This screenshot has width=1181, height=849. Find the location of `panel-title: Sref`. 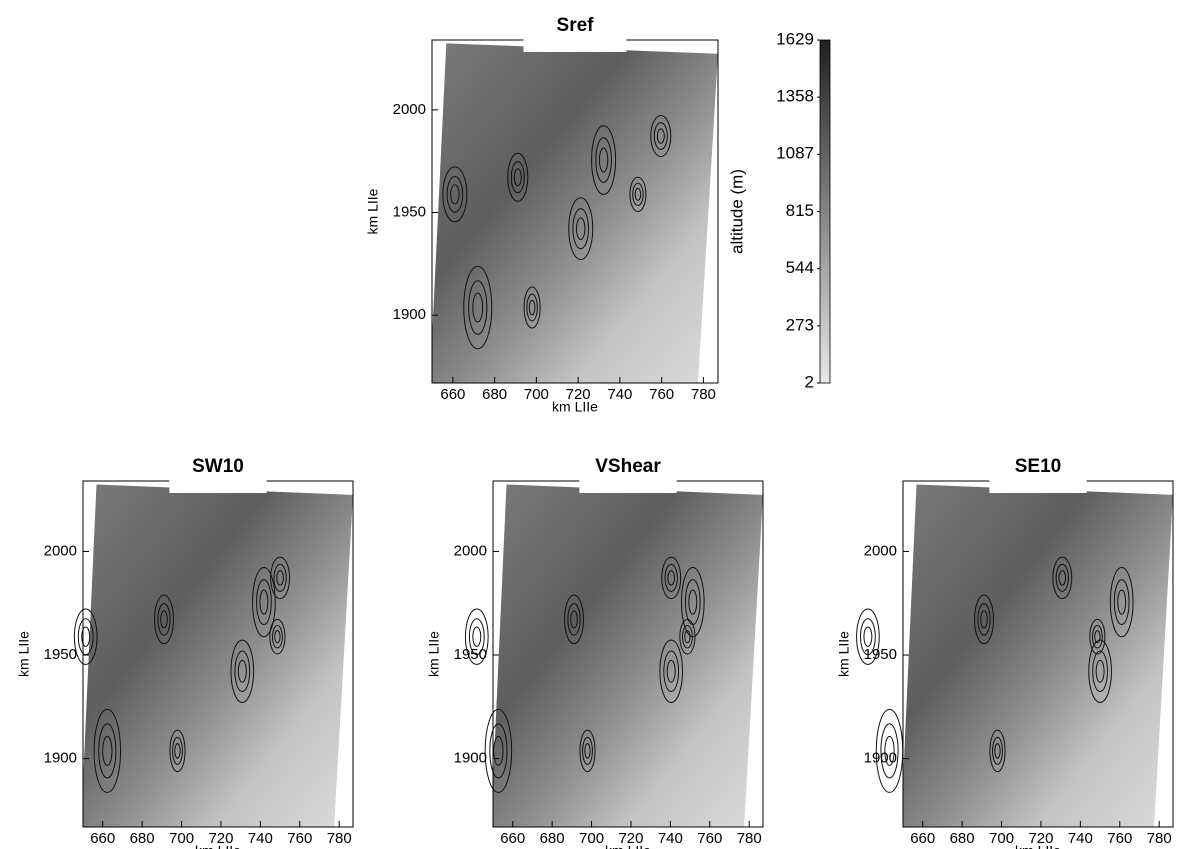

panel-title: Sref is located at coordinates (576, 25).